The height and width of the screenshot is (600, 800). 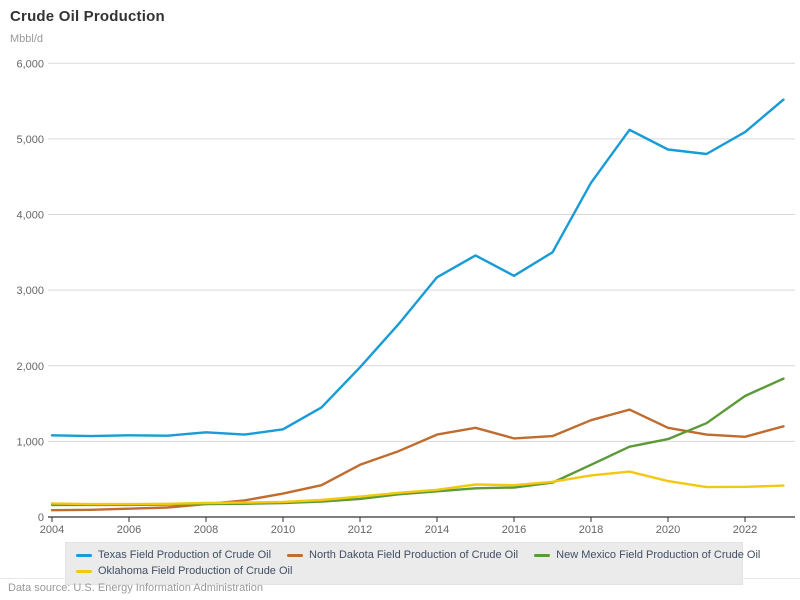 What do you see at coordinates (84, 571) in the screenshot?
I see `legend-swatch-oklahoma` at bounding box center [84, 571].